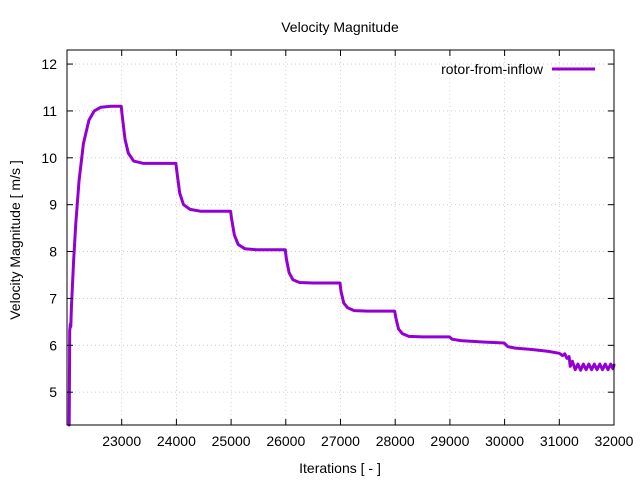  I want to click on y-tick-label: 10, so click(49, 158).